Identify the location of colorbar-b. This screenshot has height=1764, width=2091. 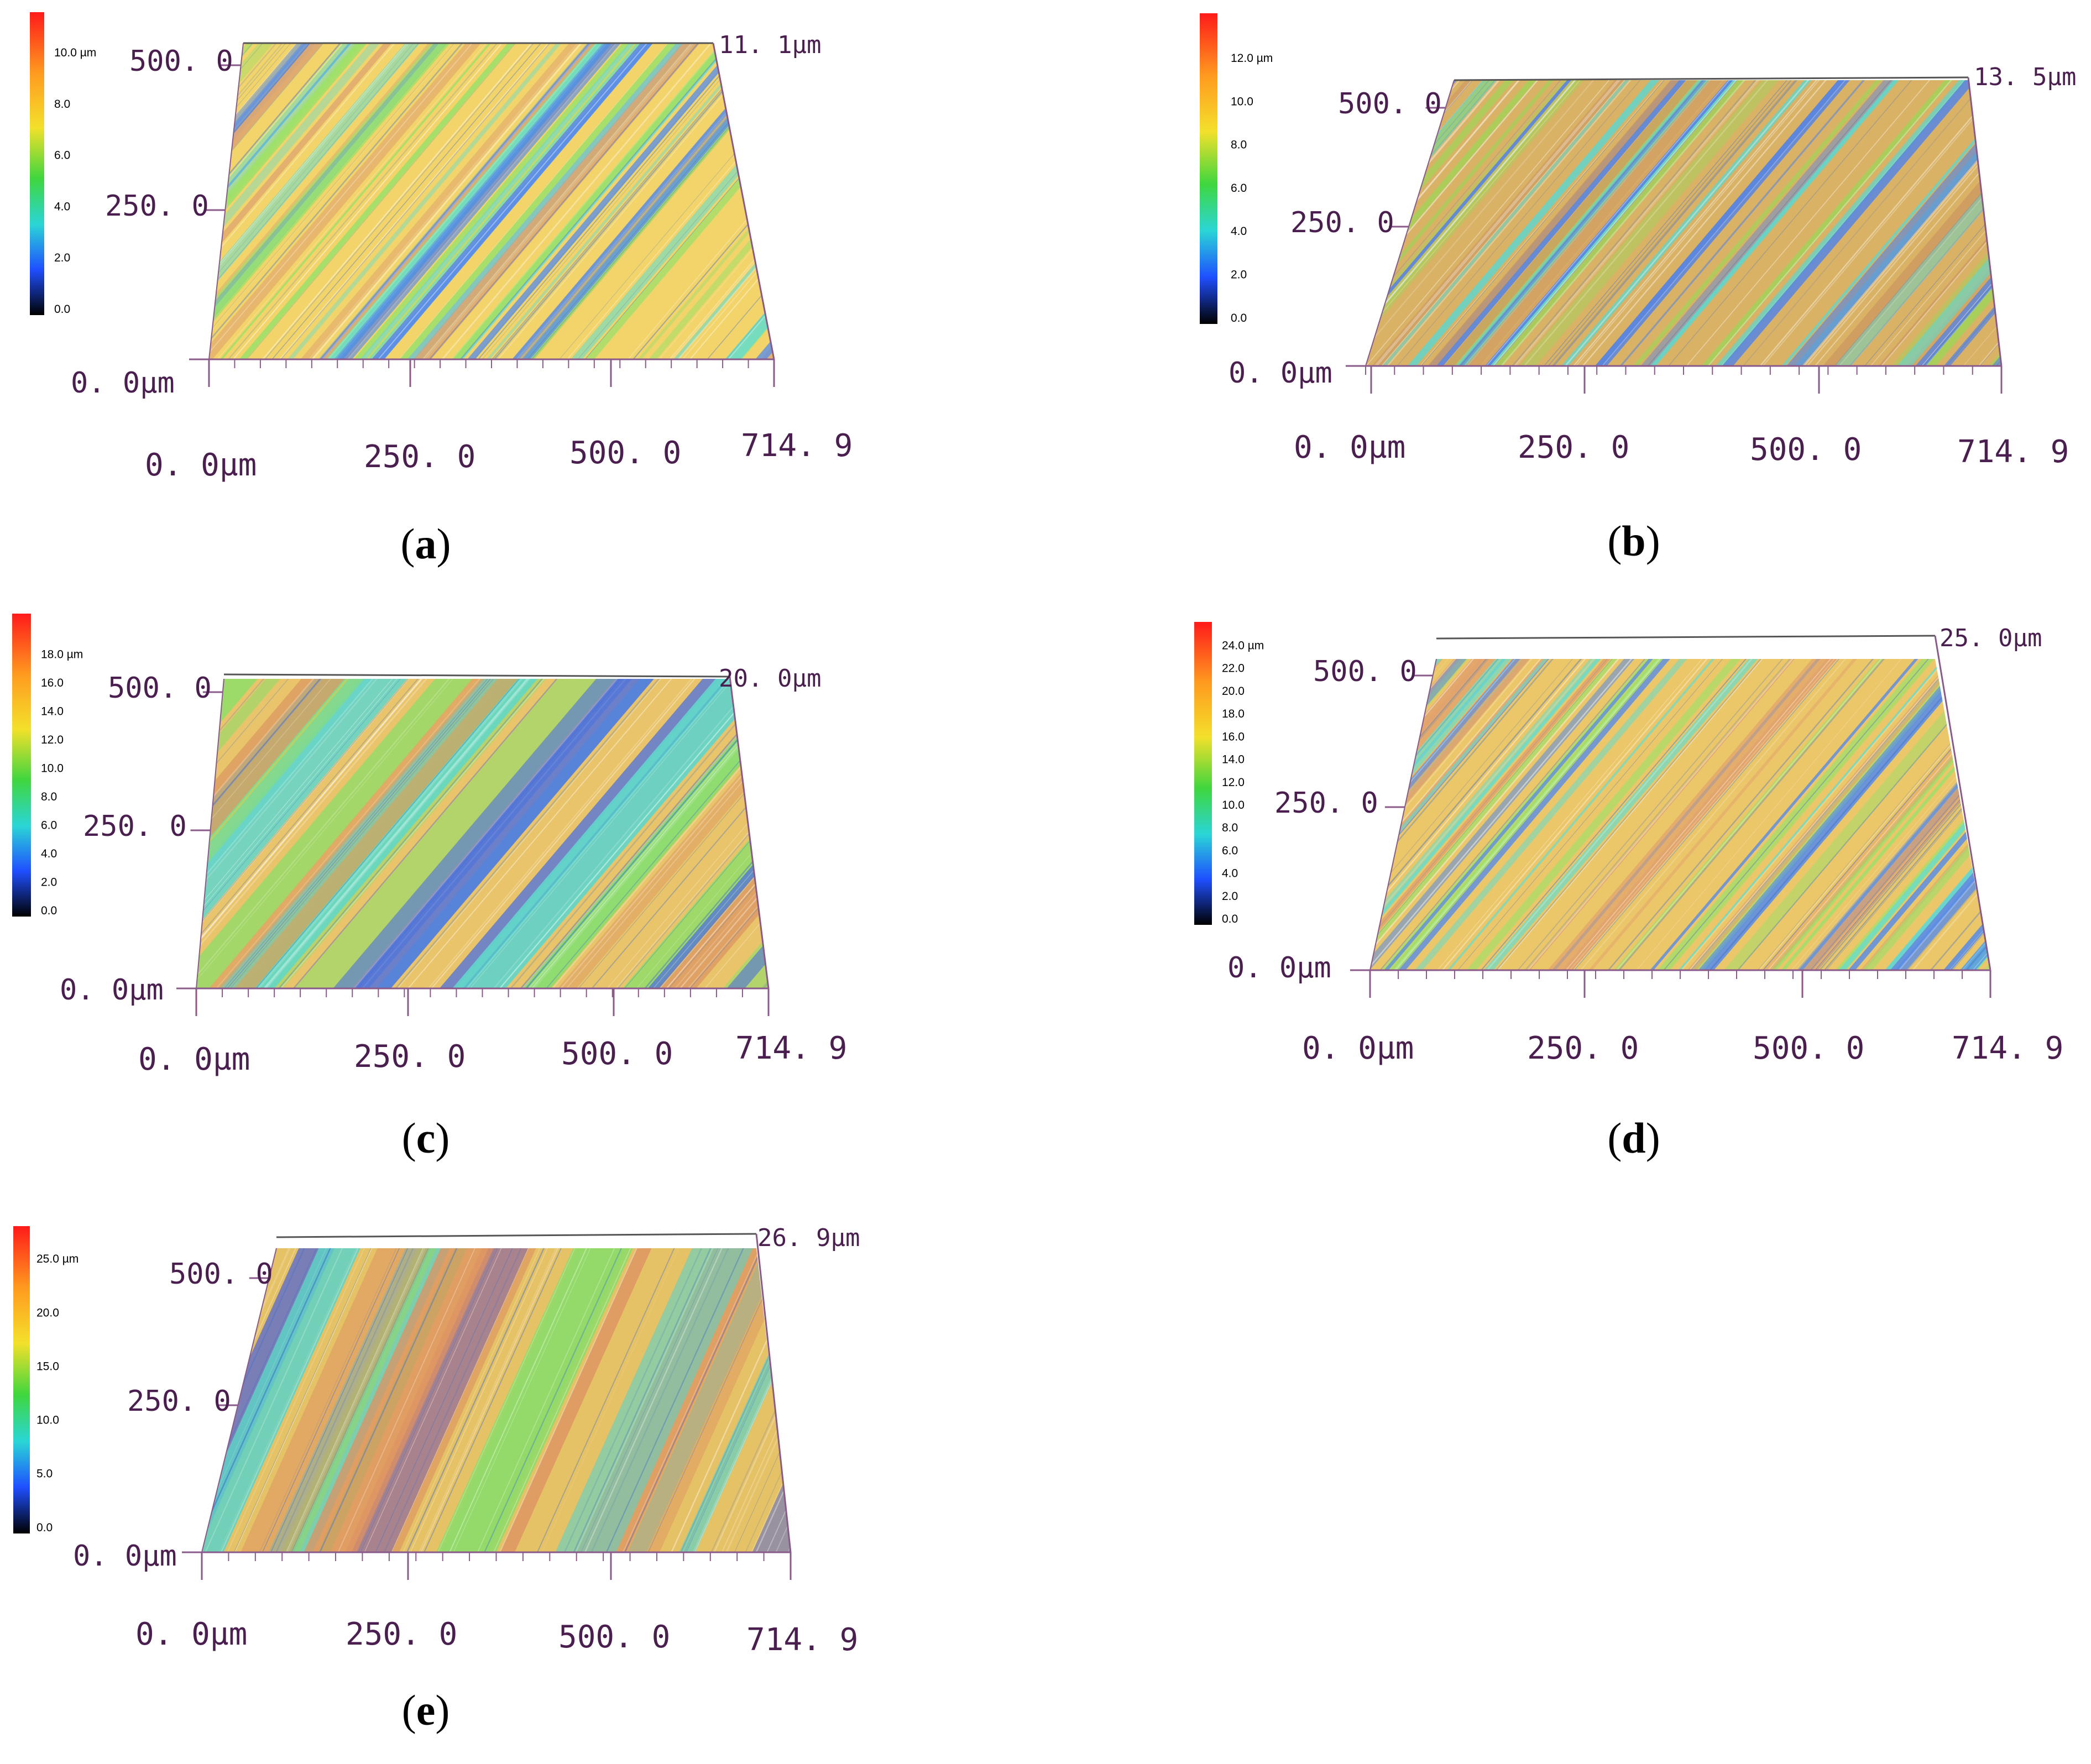
(1208, 168).